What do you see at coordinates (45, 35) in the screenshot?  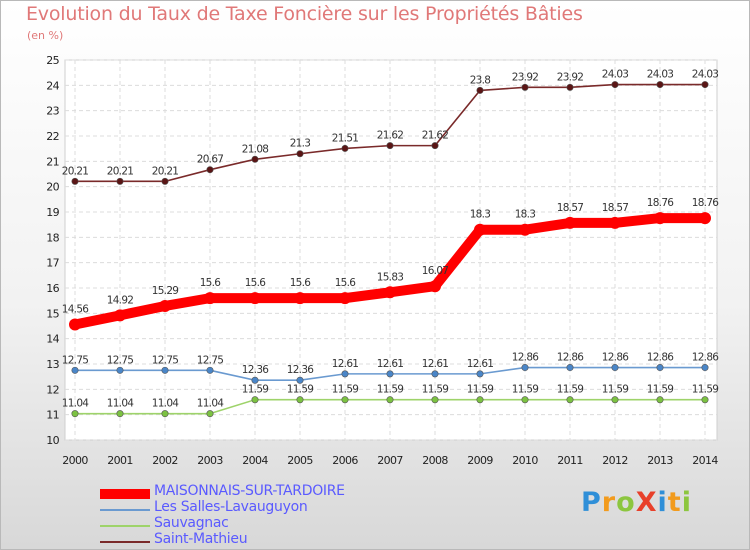 I see `unit-label: (en %)` at bounding box center [45, 35].